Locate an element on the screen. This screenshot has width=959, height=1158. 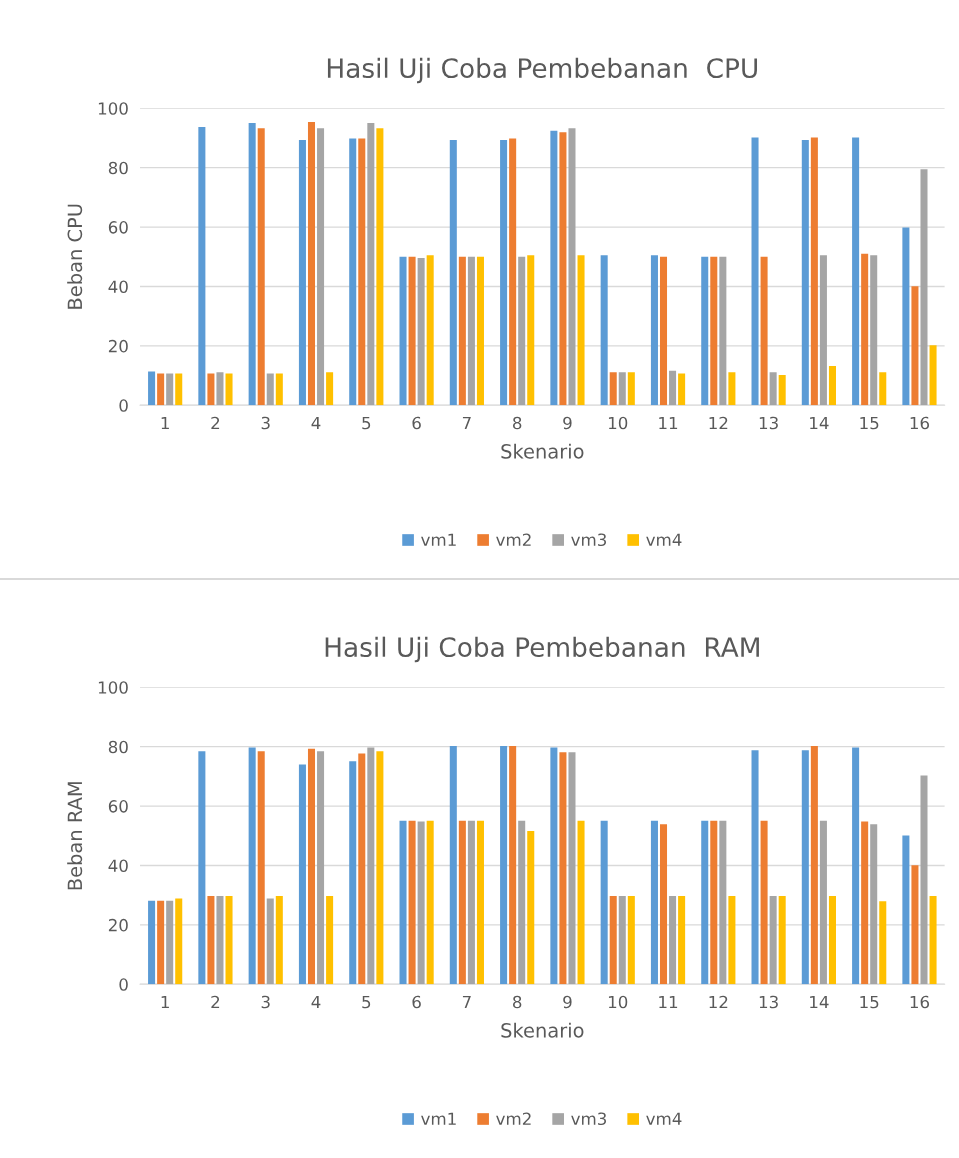
y-tick-label: 80 is located at coordinates (118, 747).